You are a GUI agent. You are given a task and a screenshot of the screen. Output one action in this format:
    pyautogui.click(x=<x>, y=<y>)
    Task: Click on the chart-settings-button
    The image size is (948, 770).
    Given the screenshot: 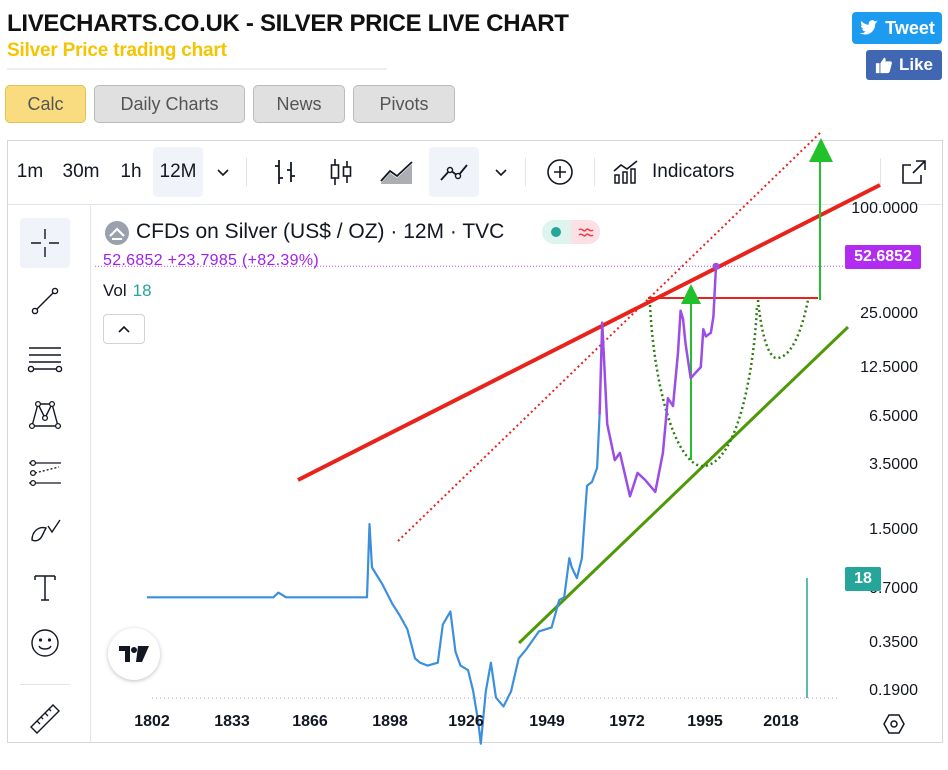 What is the action you would take?
    pyautogui.click(x=894, y=724)
    